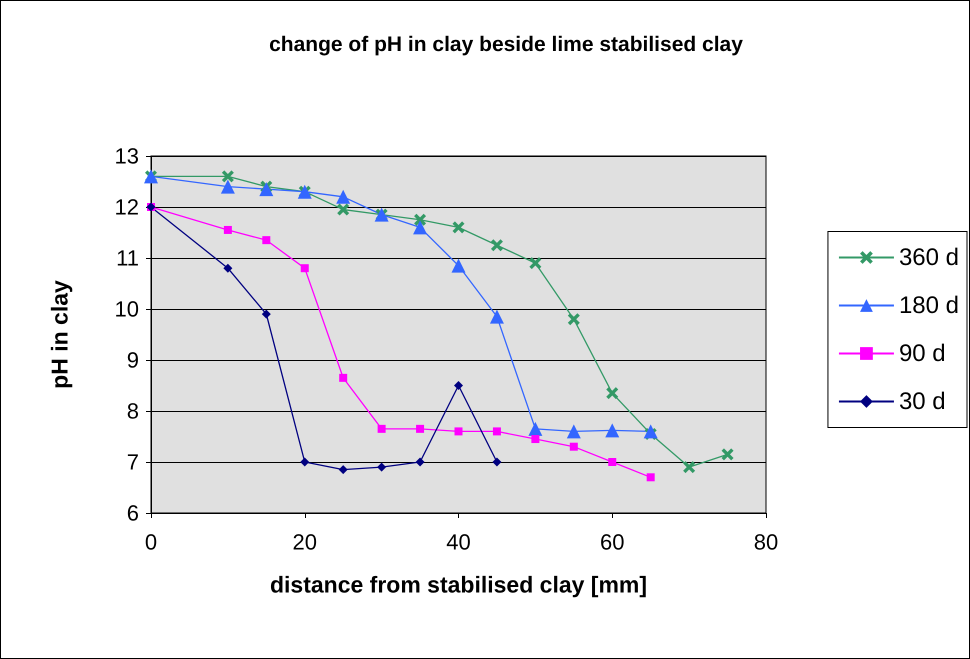 This screenshot has width=970, height=659. Describe the element at coordinates (126, 309) in the screenshot. I see `y-tick-label: 10` at that location.